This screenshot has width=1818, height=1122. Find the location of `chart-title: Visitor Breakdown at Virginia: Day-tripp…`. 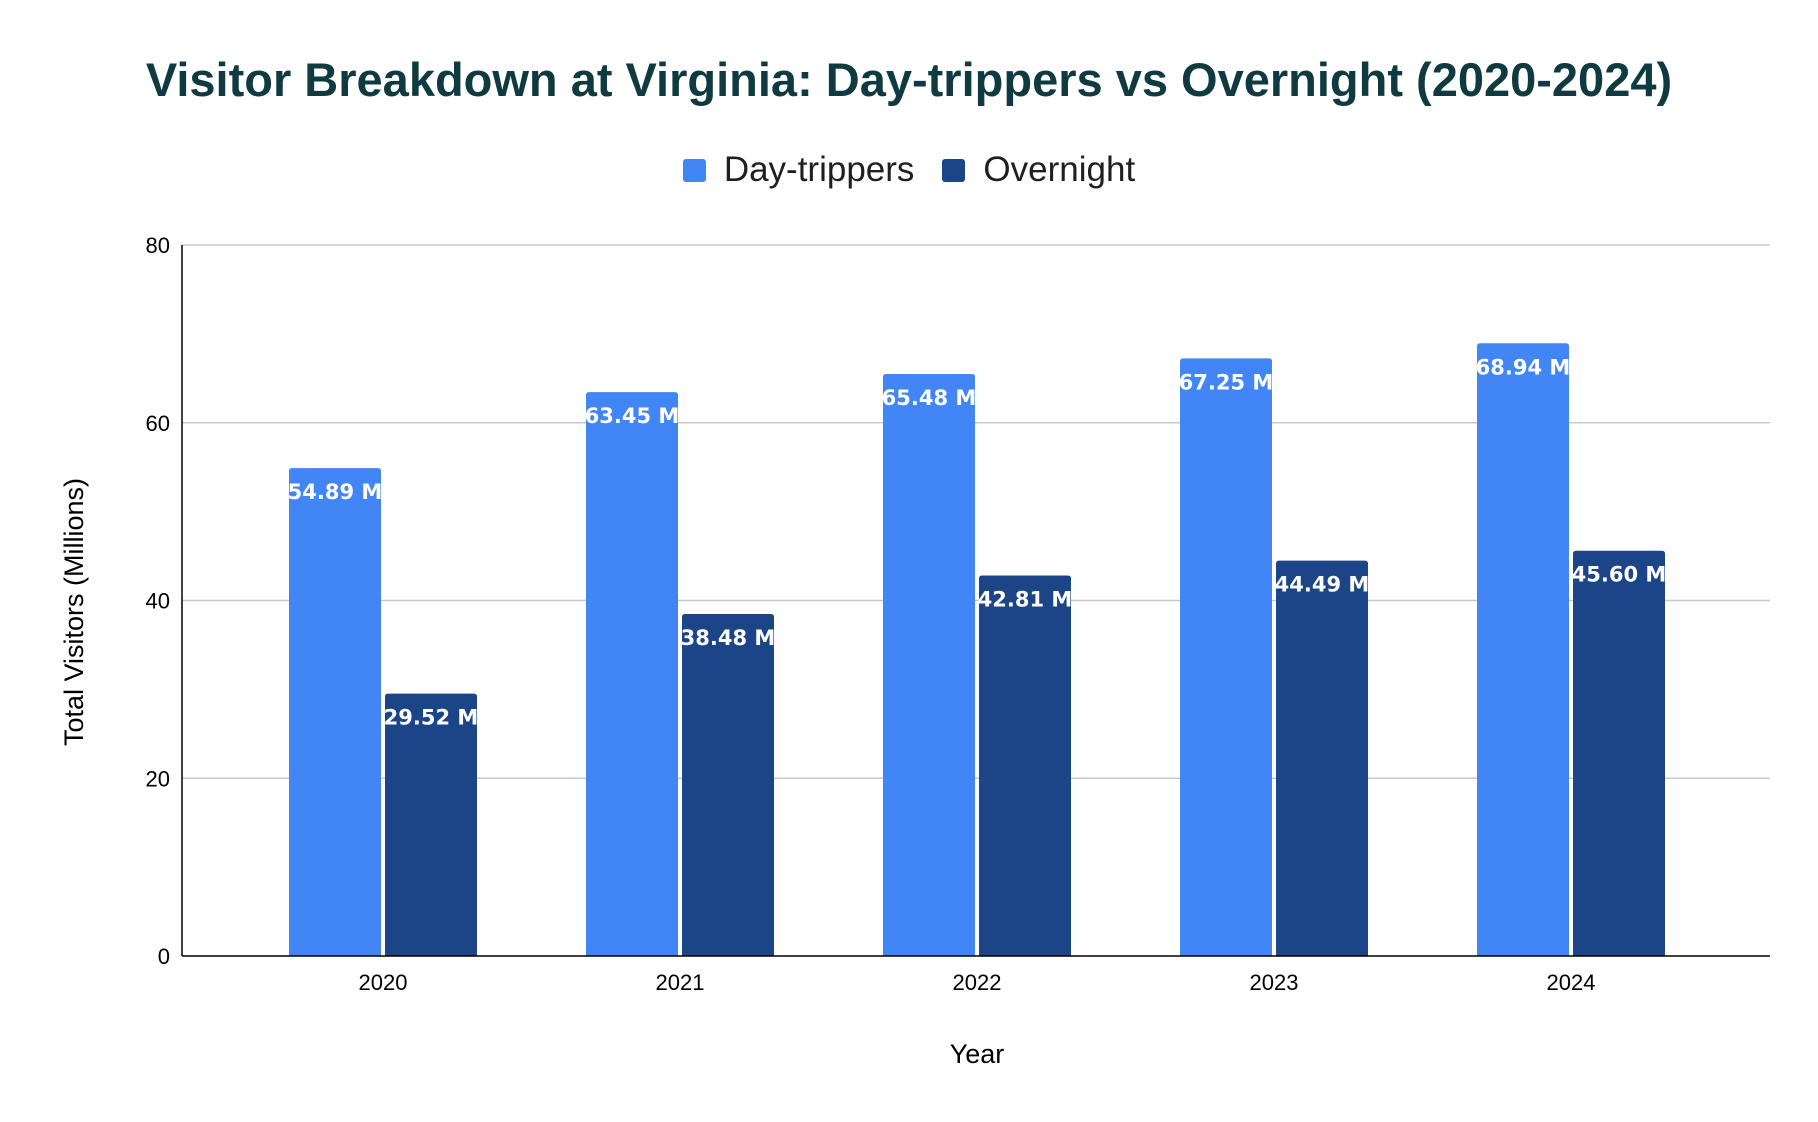

chart-title: Visitor Breakdown at Virginia: Day-tripp… is located at coordinates (909, 79).